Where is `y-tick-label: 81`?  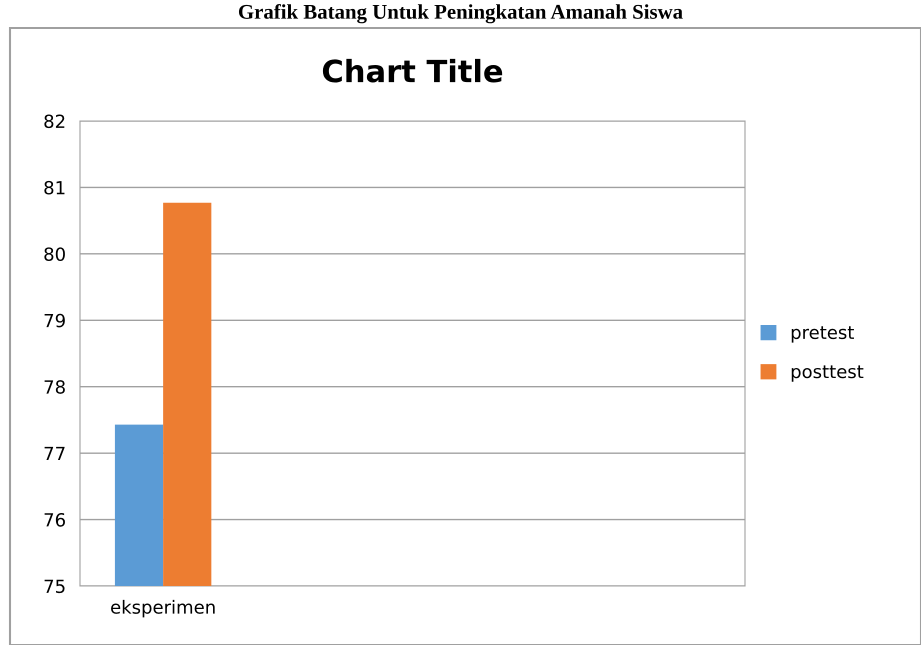 y-tick-label: 81 is located at coordinates (54, 187).